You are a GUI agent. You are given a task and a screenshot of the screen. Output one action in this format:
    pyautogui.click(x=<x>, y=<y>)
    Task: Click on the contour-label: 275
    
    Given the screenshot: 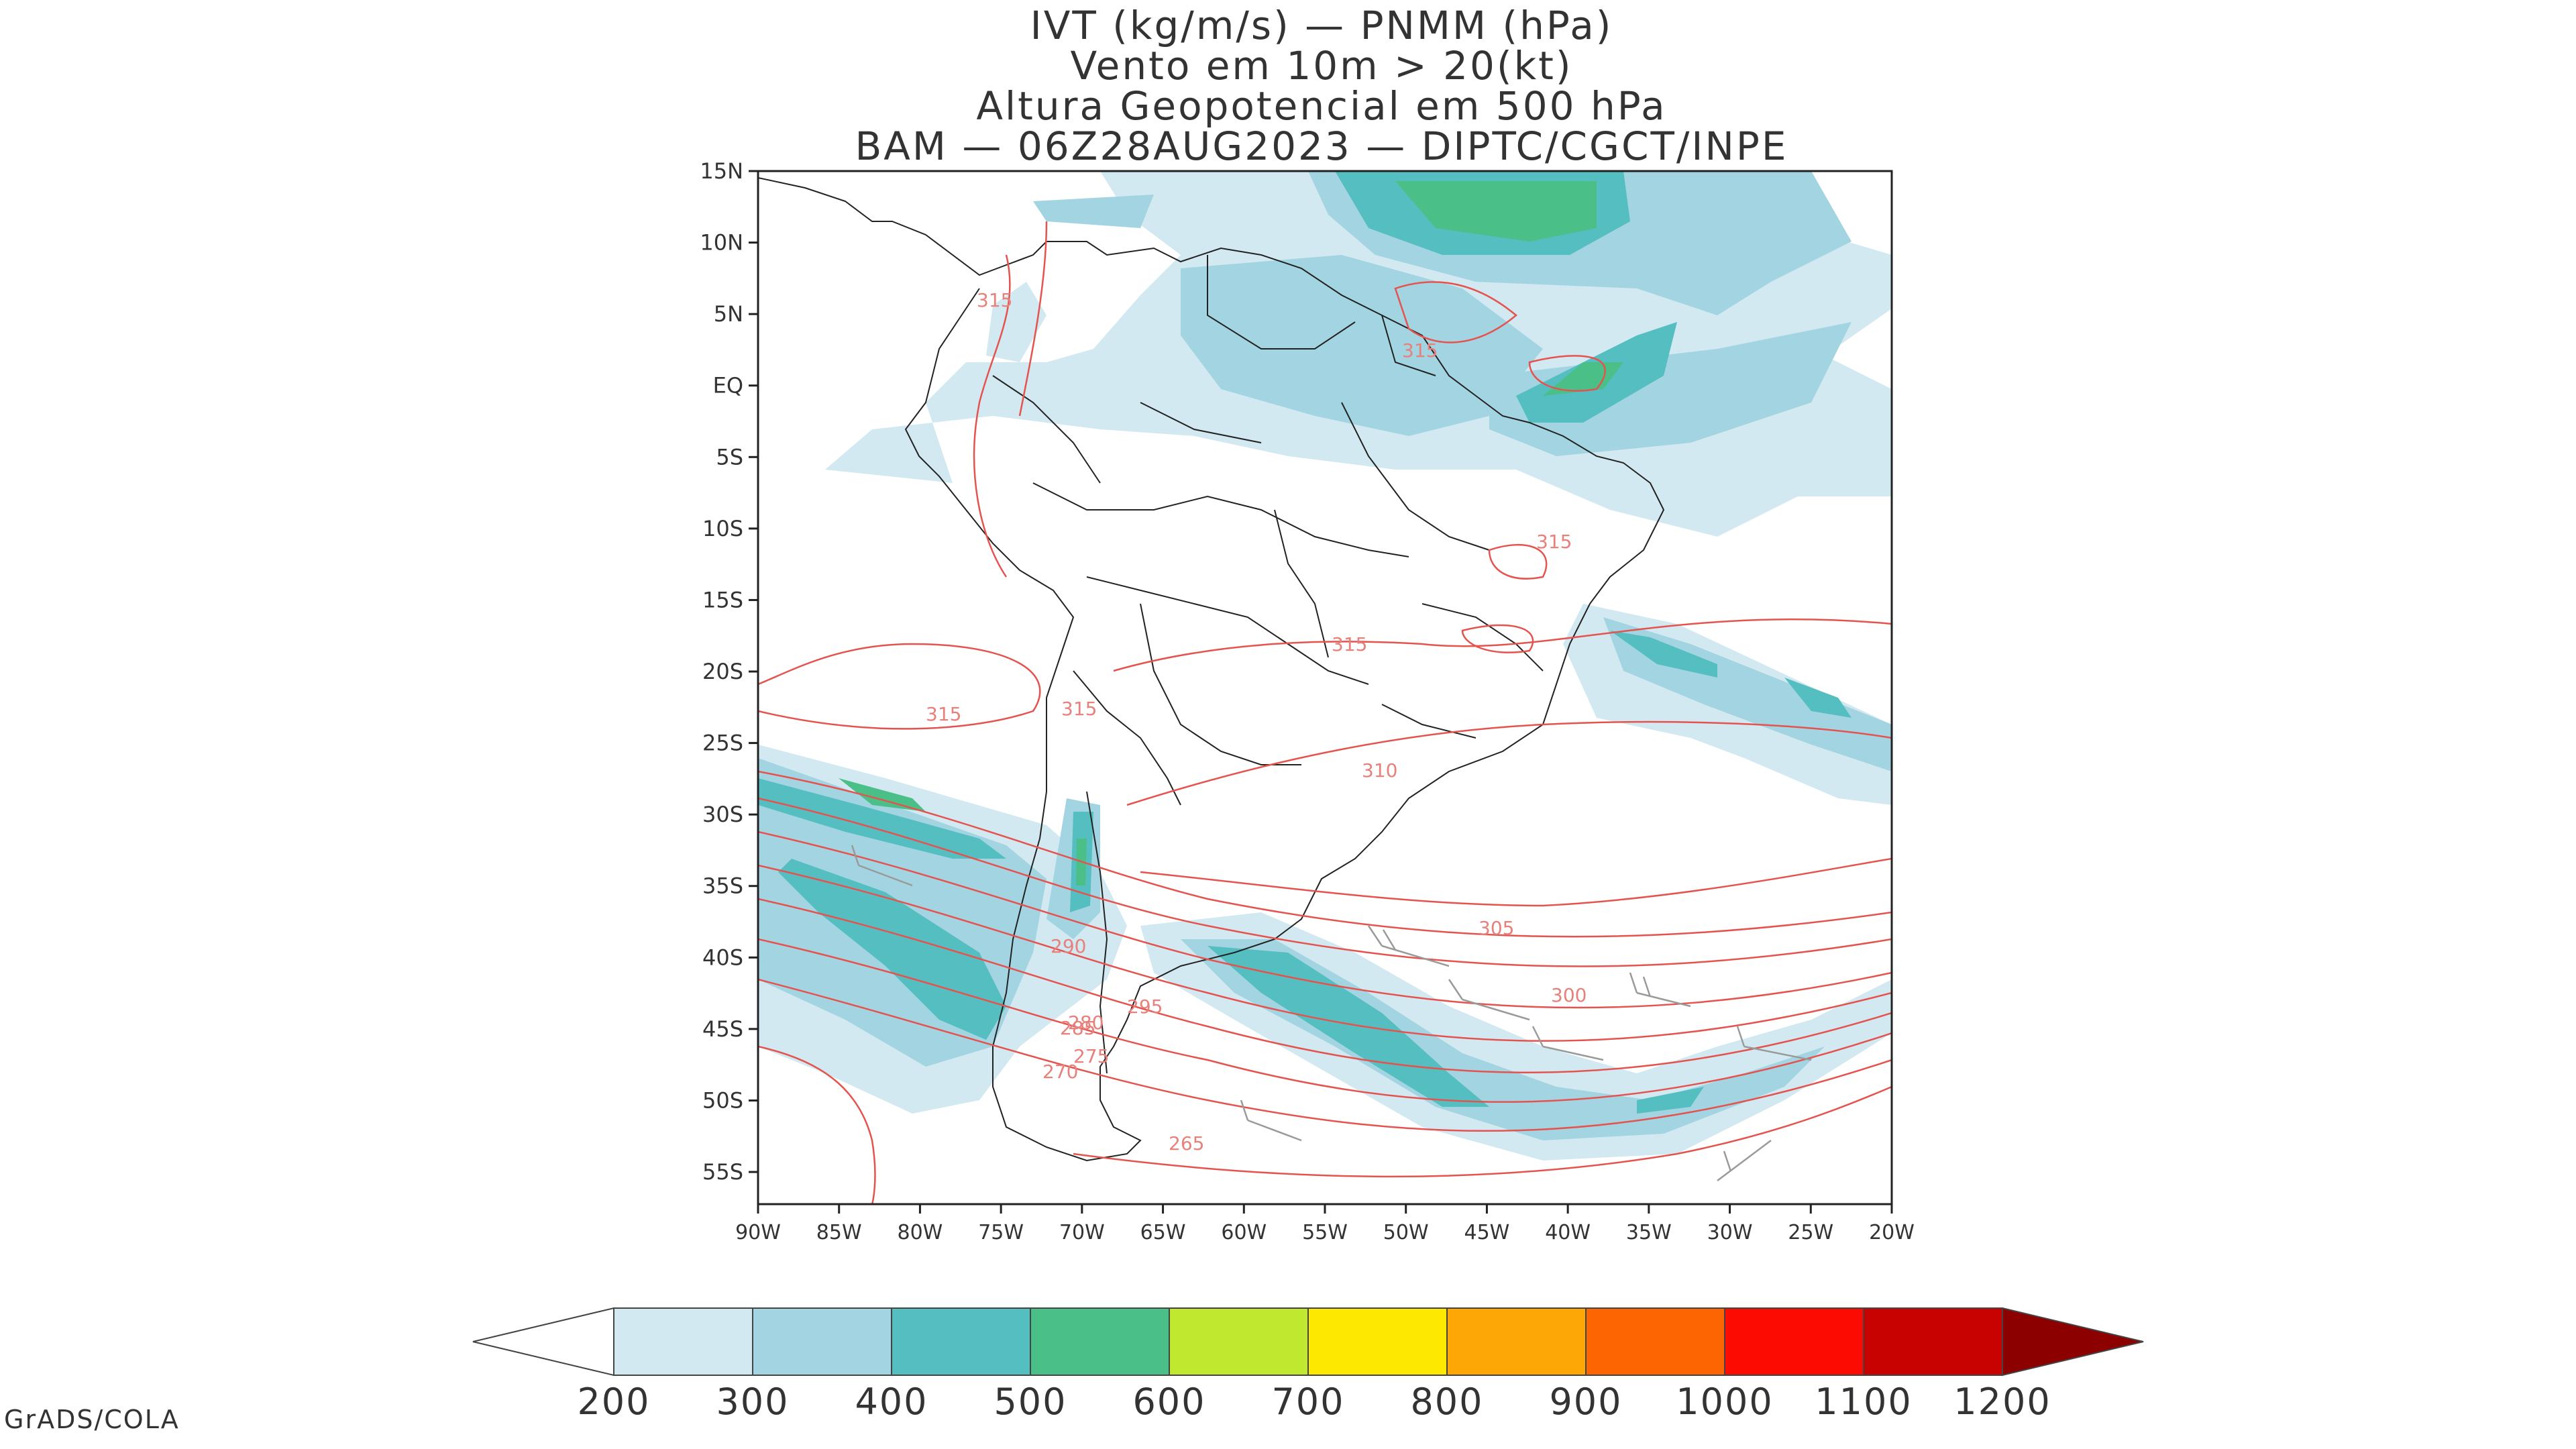 What is the action you would take?
    pyautogui.click(x=1091, y=1056)
    